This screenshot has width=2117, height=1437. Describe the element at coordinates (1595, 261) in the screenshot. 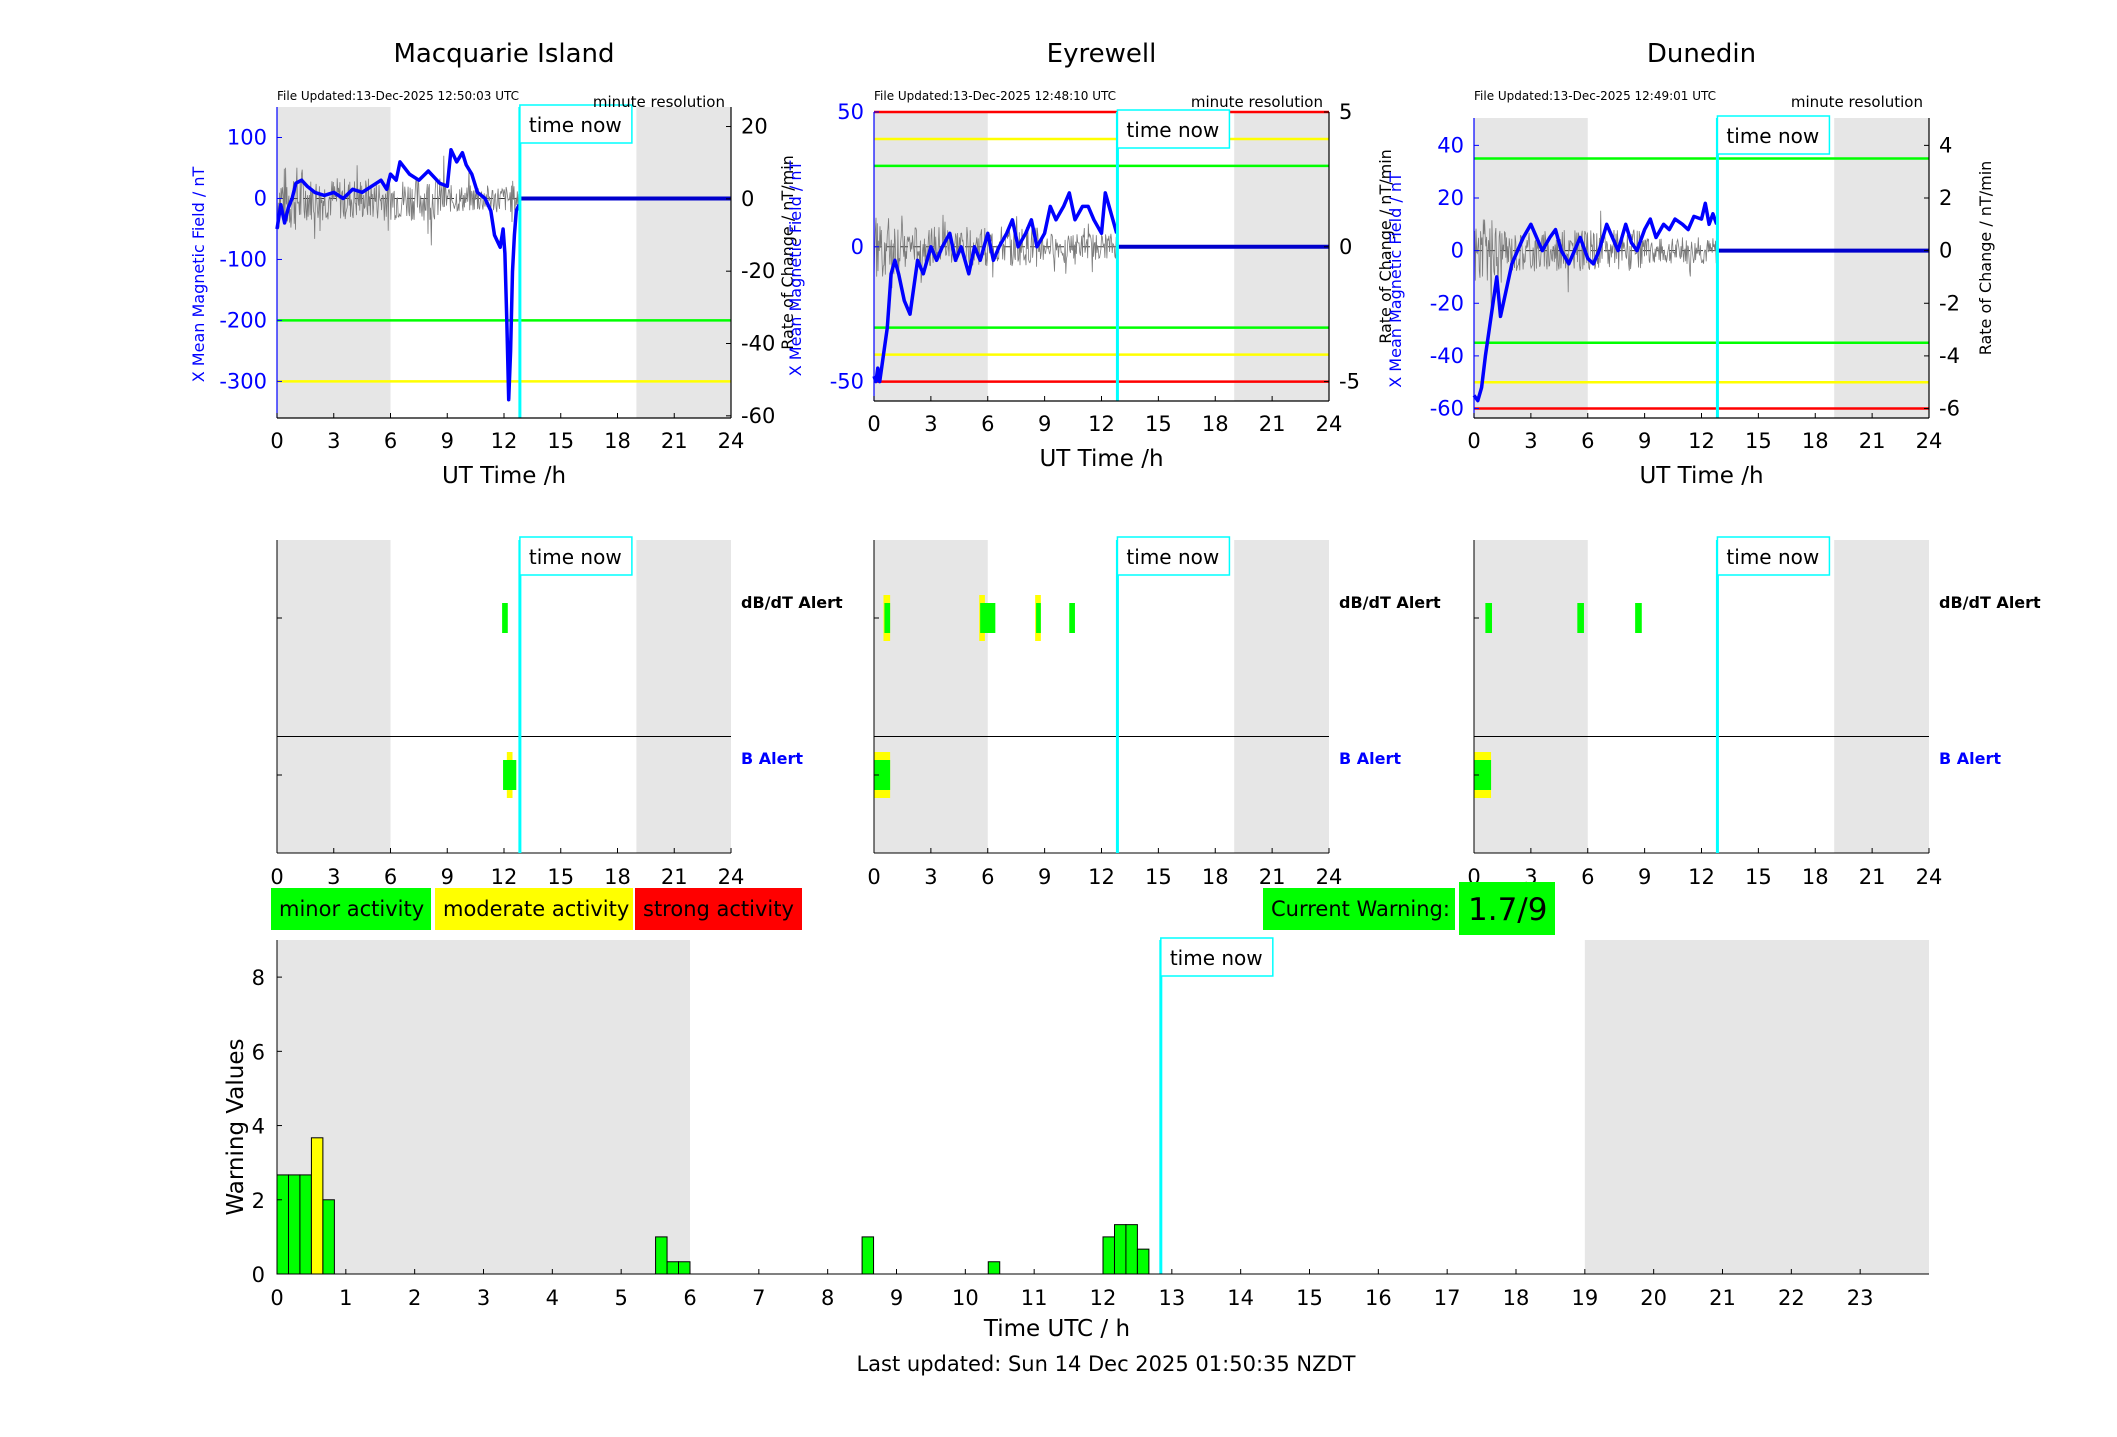

I see `rate-of-change-trace` at that location.